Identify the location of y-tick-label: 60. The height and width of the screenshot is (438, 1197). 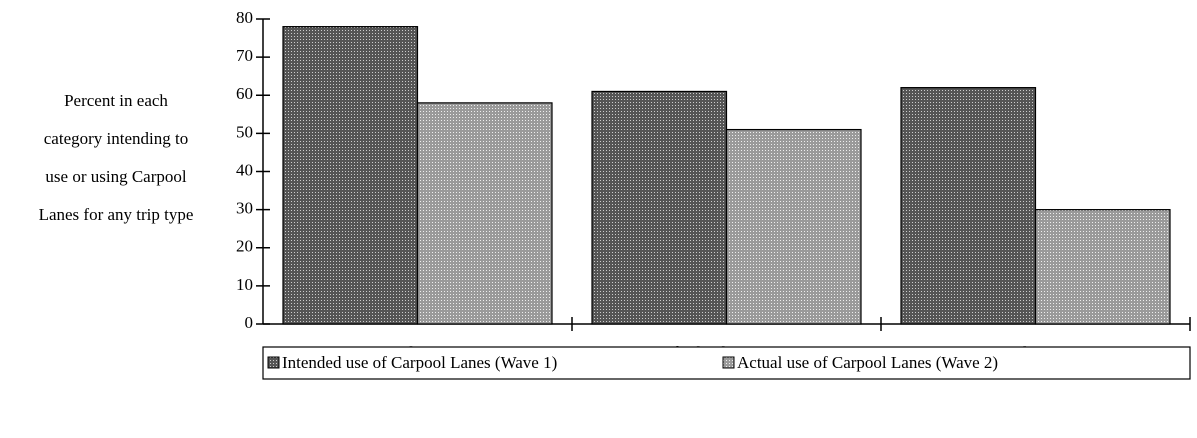
(244, 93).